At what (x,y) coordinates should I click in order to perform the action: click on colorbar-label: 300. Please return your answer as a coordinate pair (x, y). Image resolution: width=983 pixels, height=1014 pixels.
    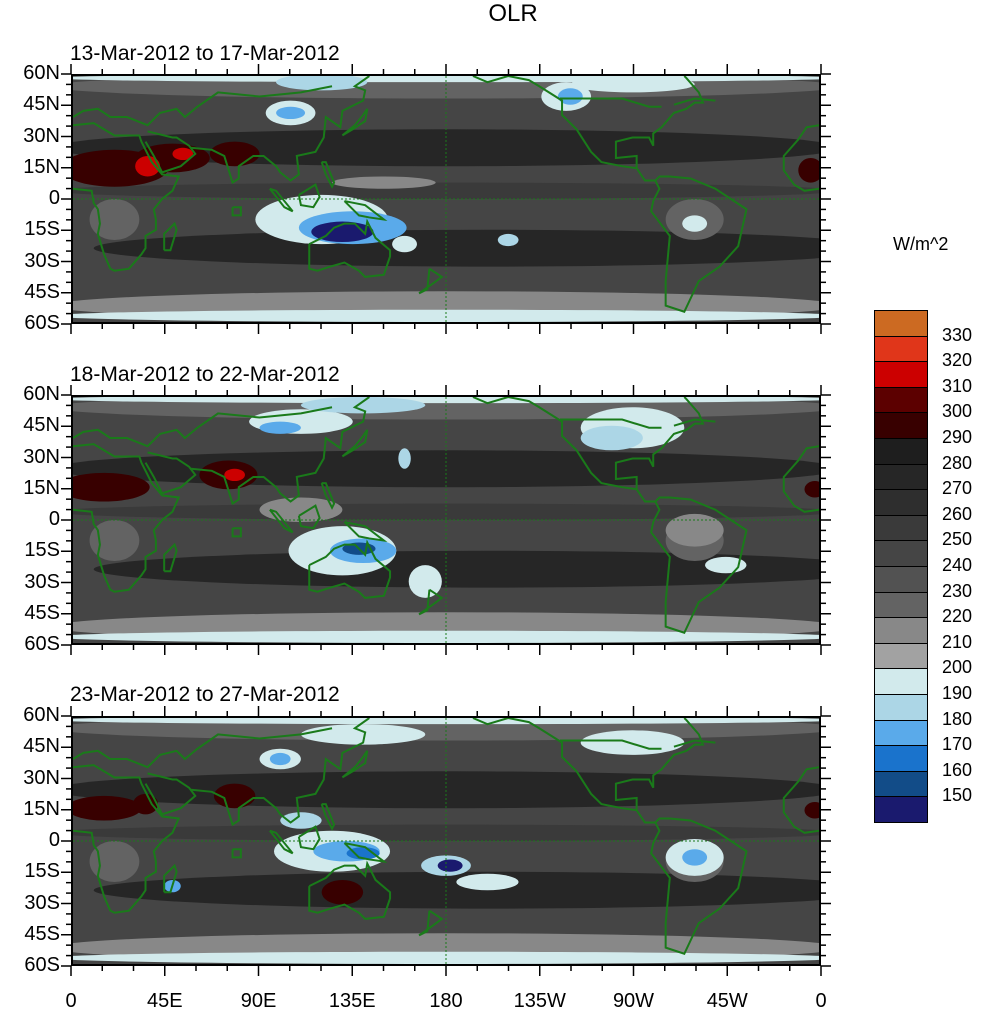
    Looking at the image, I should click on (957, 411).